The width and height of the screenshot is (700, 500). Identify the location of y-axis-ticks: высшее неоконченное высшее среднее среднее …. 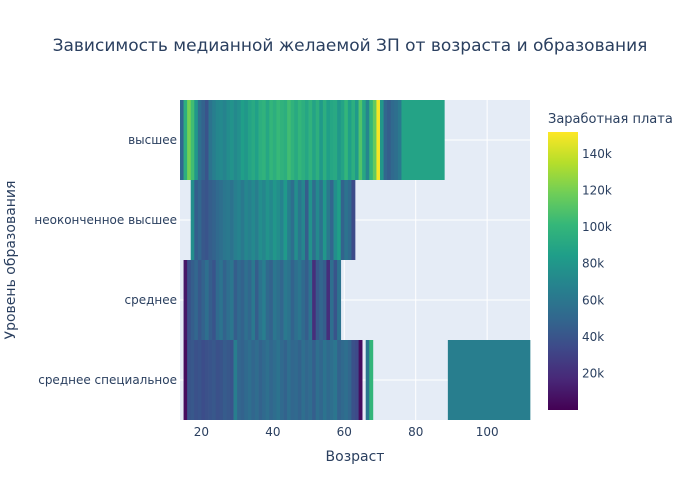
(105, 260).